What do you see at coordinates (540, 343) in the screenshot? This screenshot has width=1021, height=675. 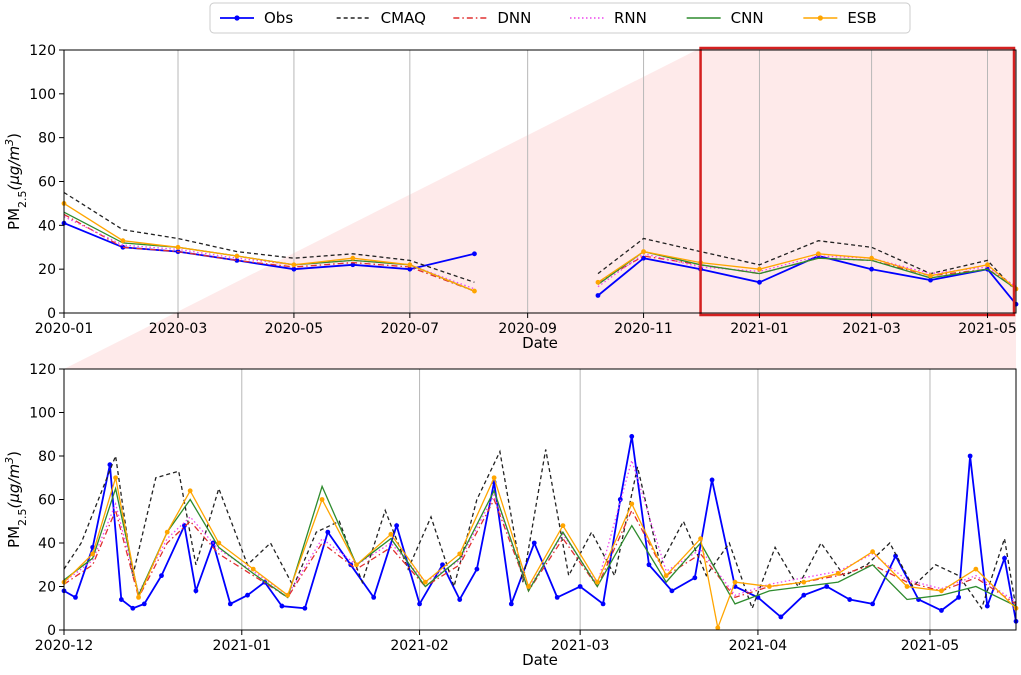 I see `x-axis-label: Date` at bounding box center [540, 343].